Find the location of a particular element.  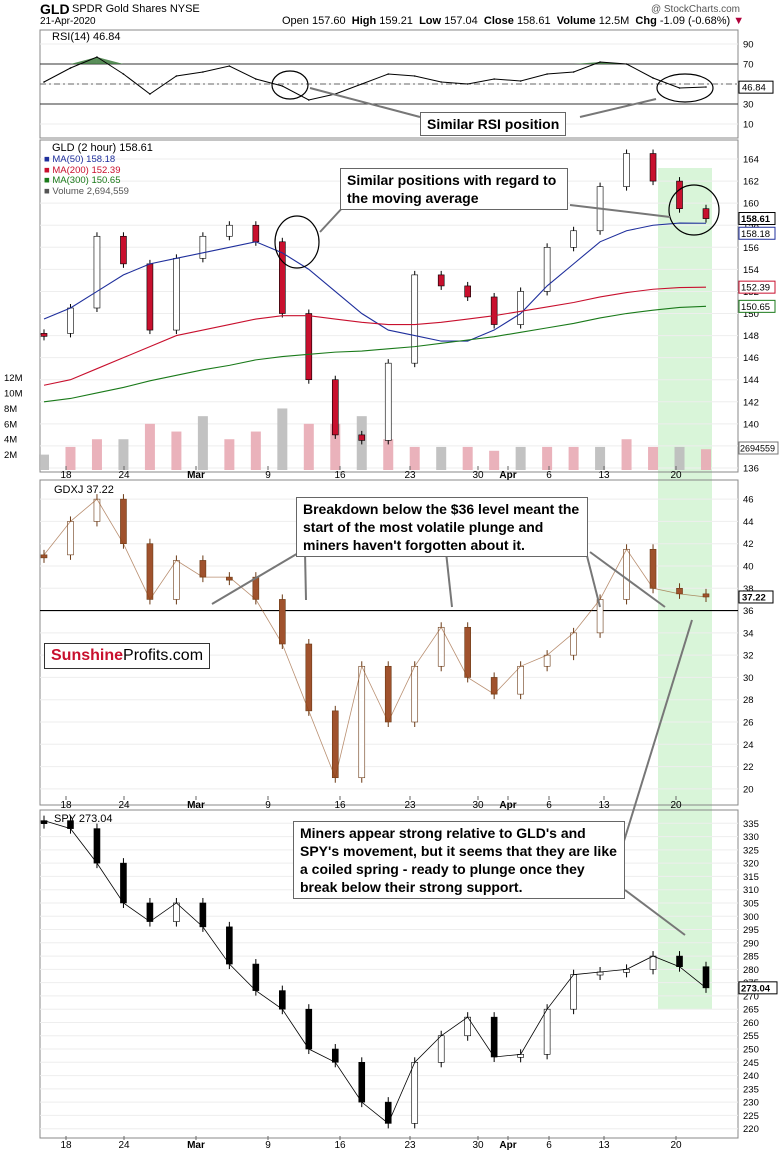

y-tick-label: 26 is located at coordinates (748, 723).